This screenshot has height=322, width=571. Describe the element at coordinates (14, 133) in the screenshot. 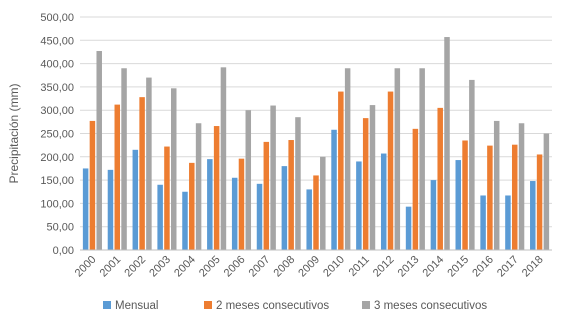

I see `y-axis-label: Precipitación (mm)` at that location.